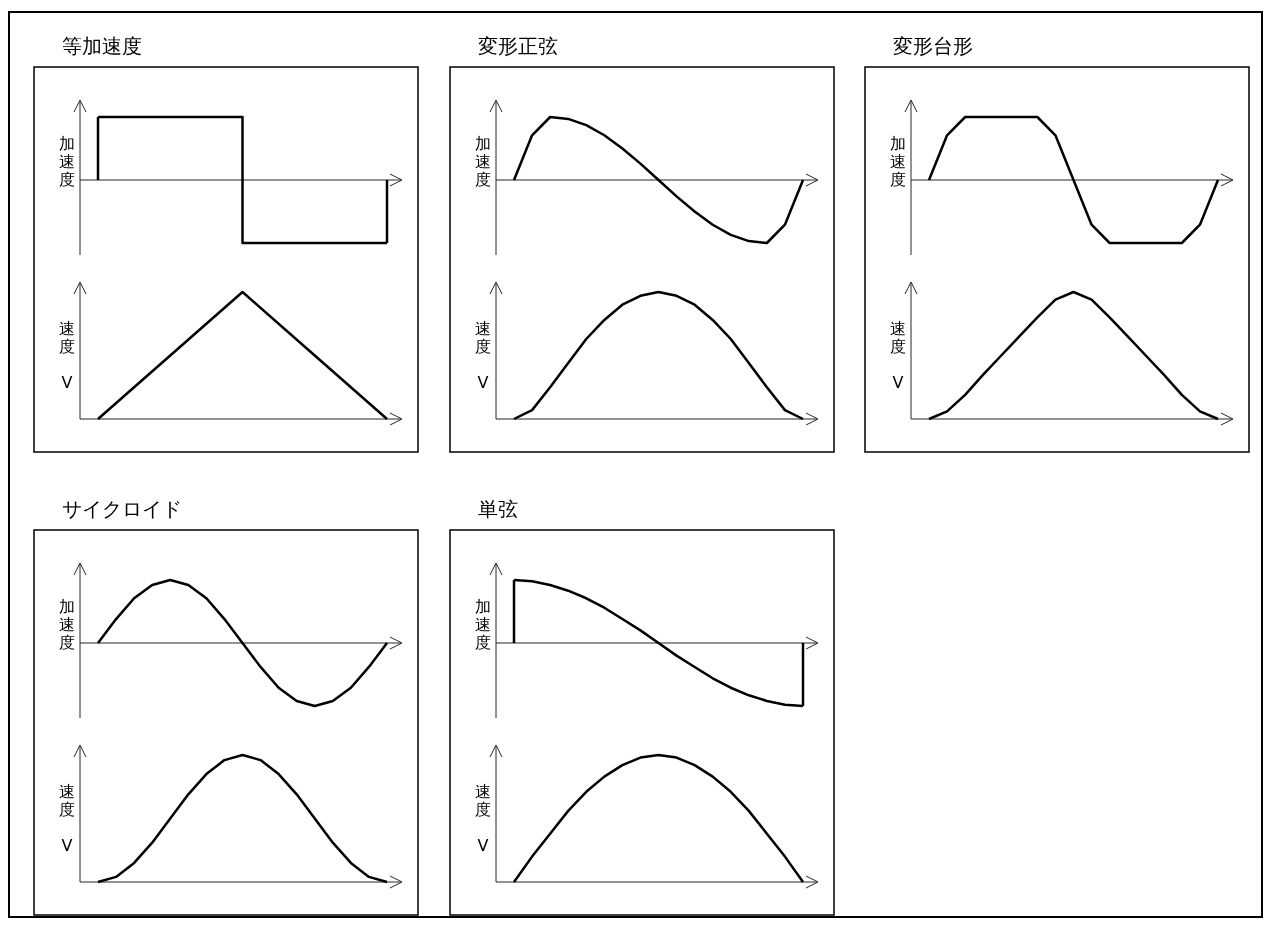 This screenshot has width=1271, height=928. I want to click on chart-title: サイクロイド, so click(122, 509).